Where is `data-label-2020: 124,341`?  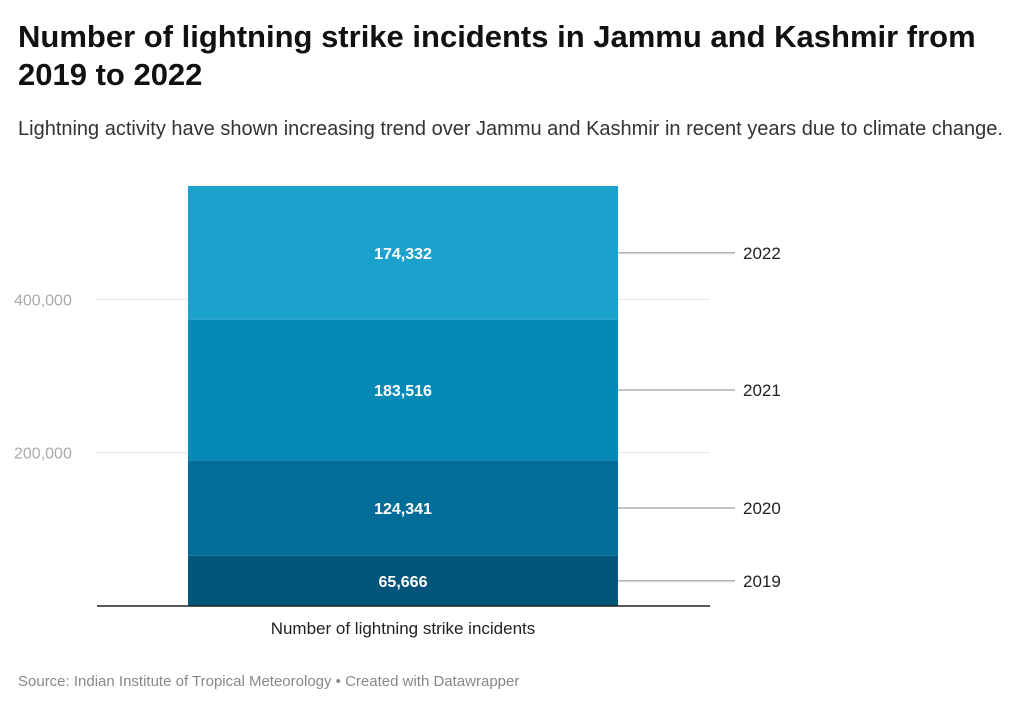 data-label-2020: 124,341 is located at coordinates (403, 509).